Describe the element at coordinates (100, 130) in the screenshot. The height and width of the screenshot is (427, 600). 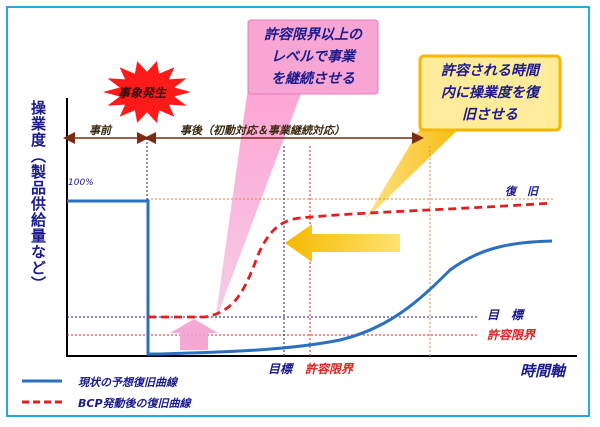
I see `phase-before-label: 事前` at that location.